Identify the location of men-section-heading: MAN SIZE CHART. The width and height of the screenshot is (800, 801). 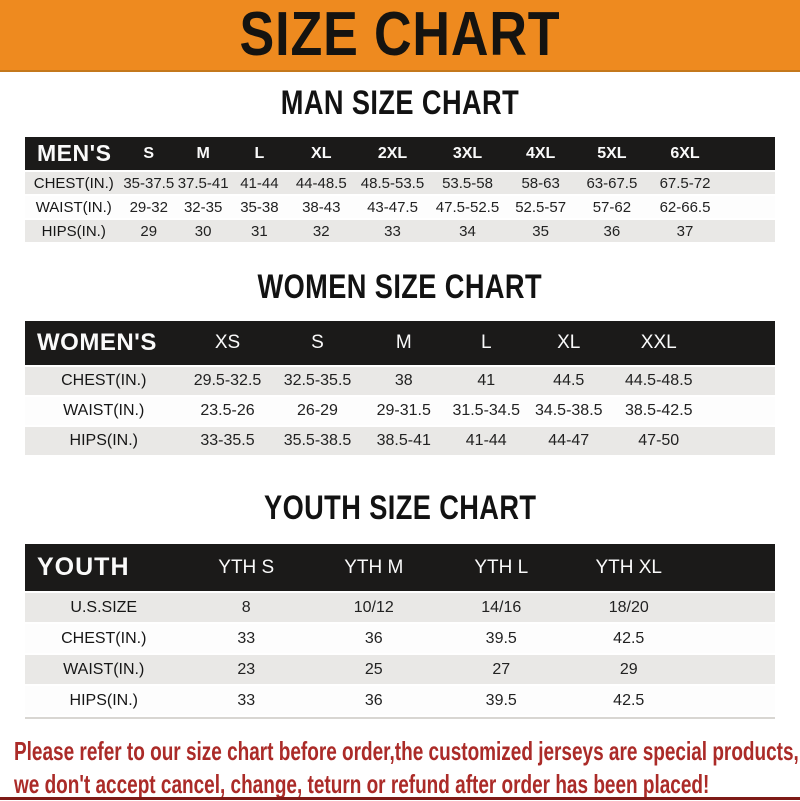
(400, 103).